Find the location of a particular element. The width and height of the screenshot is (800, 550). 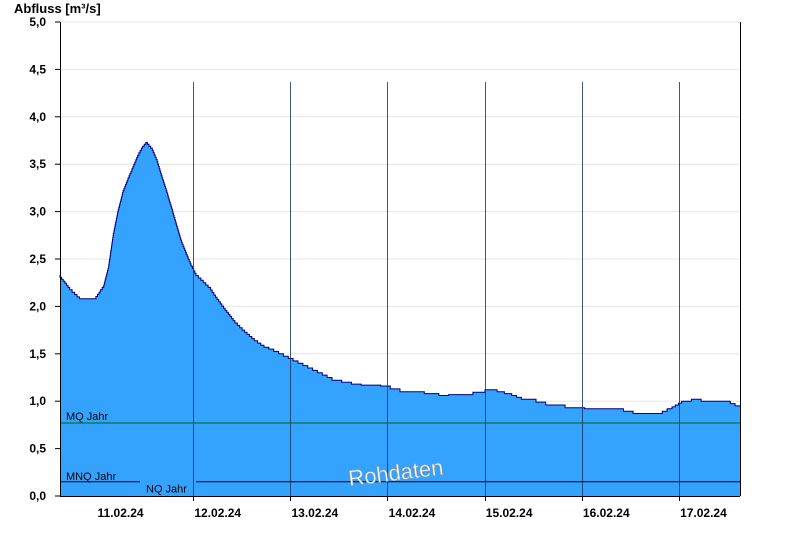

y-tick-label: 4,5 is located at coordinates (37, 69).